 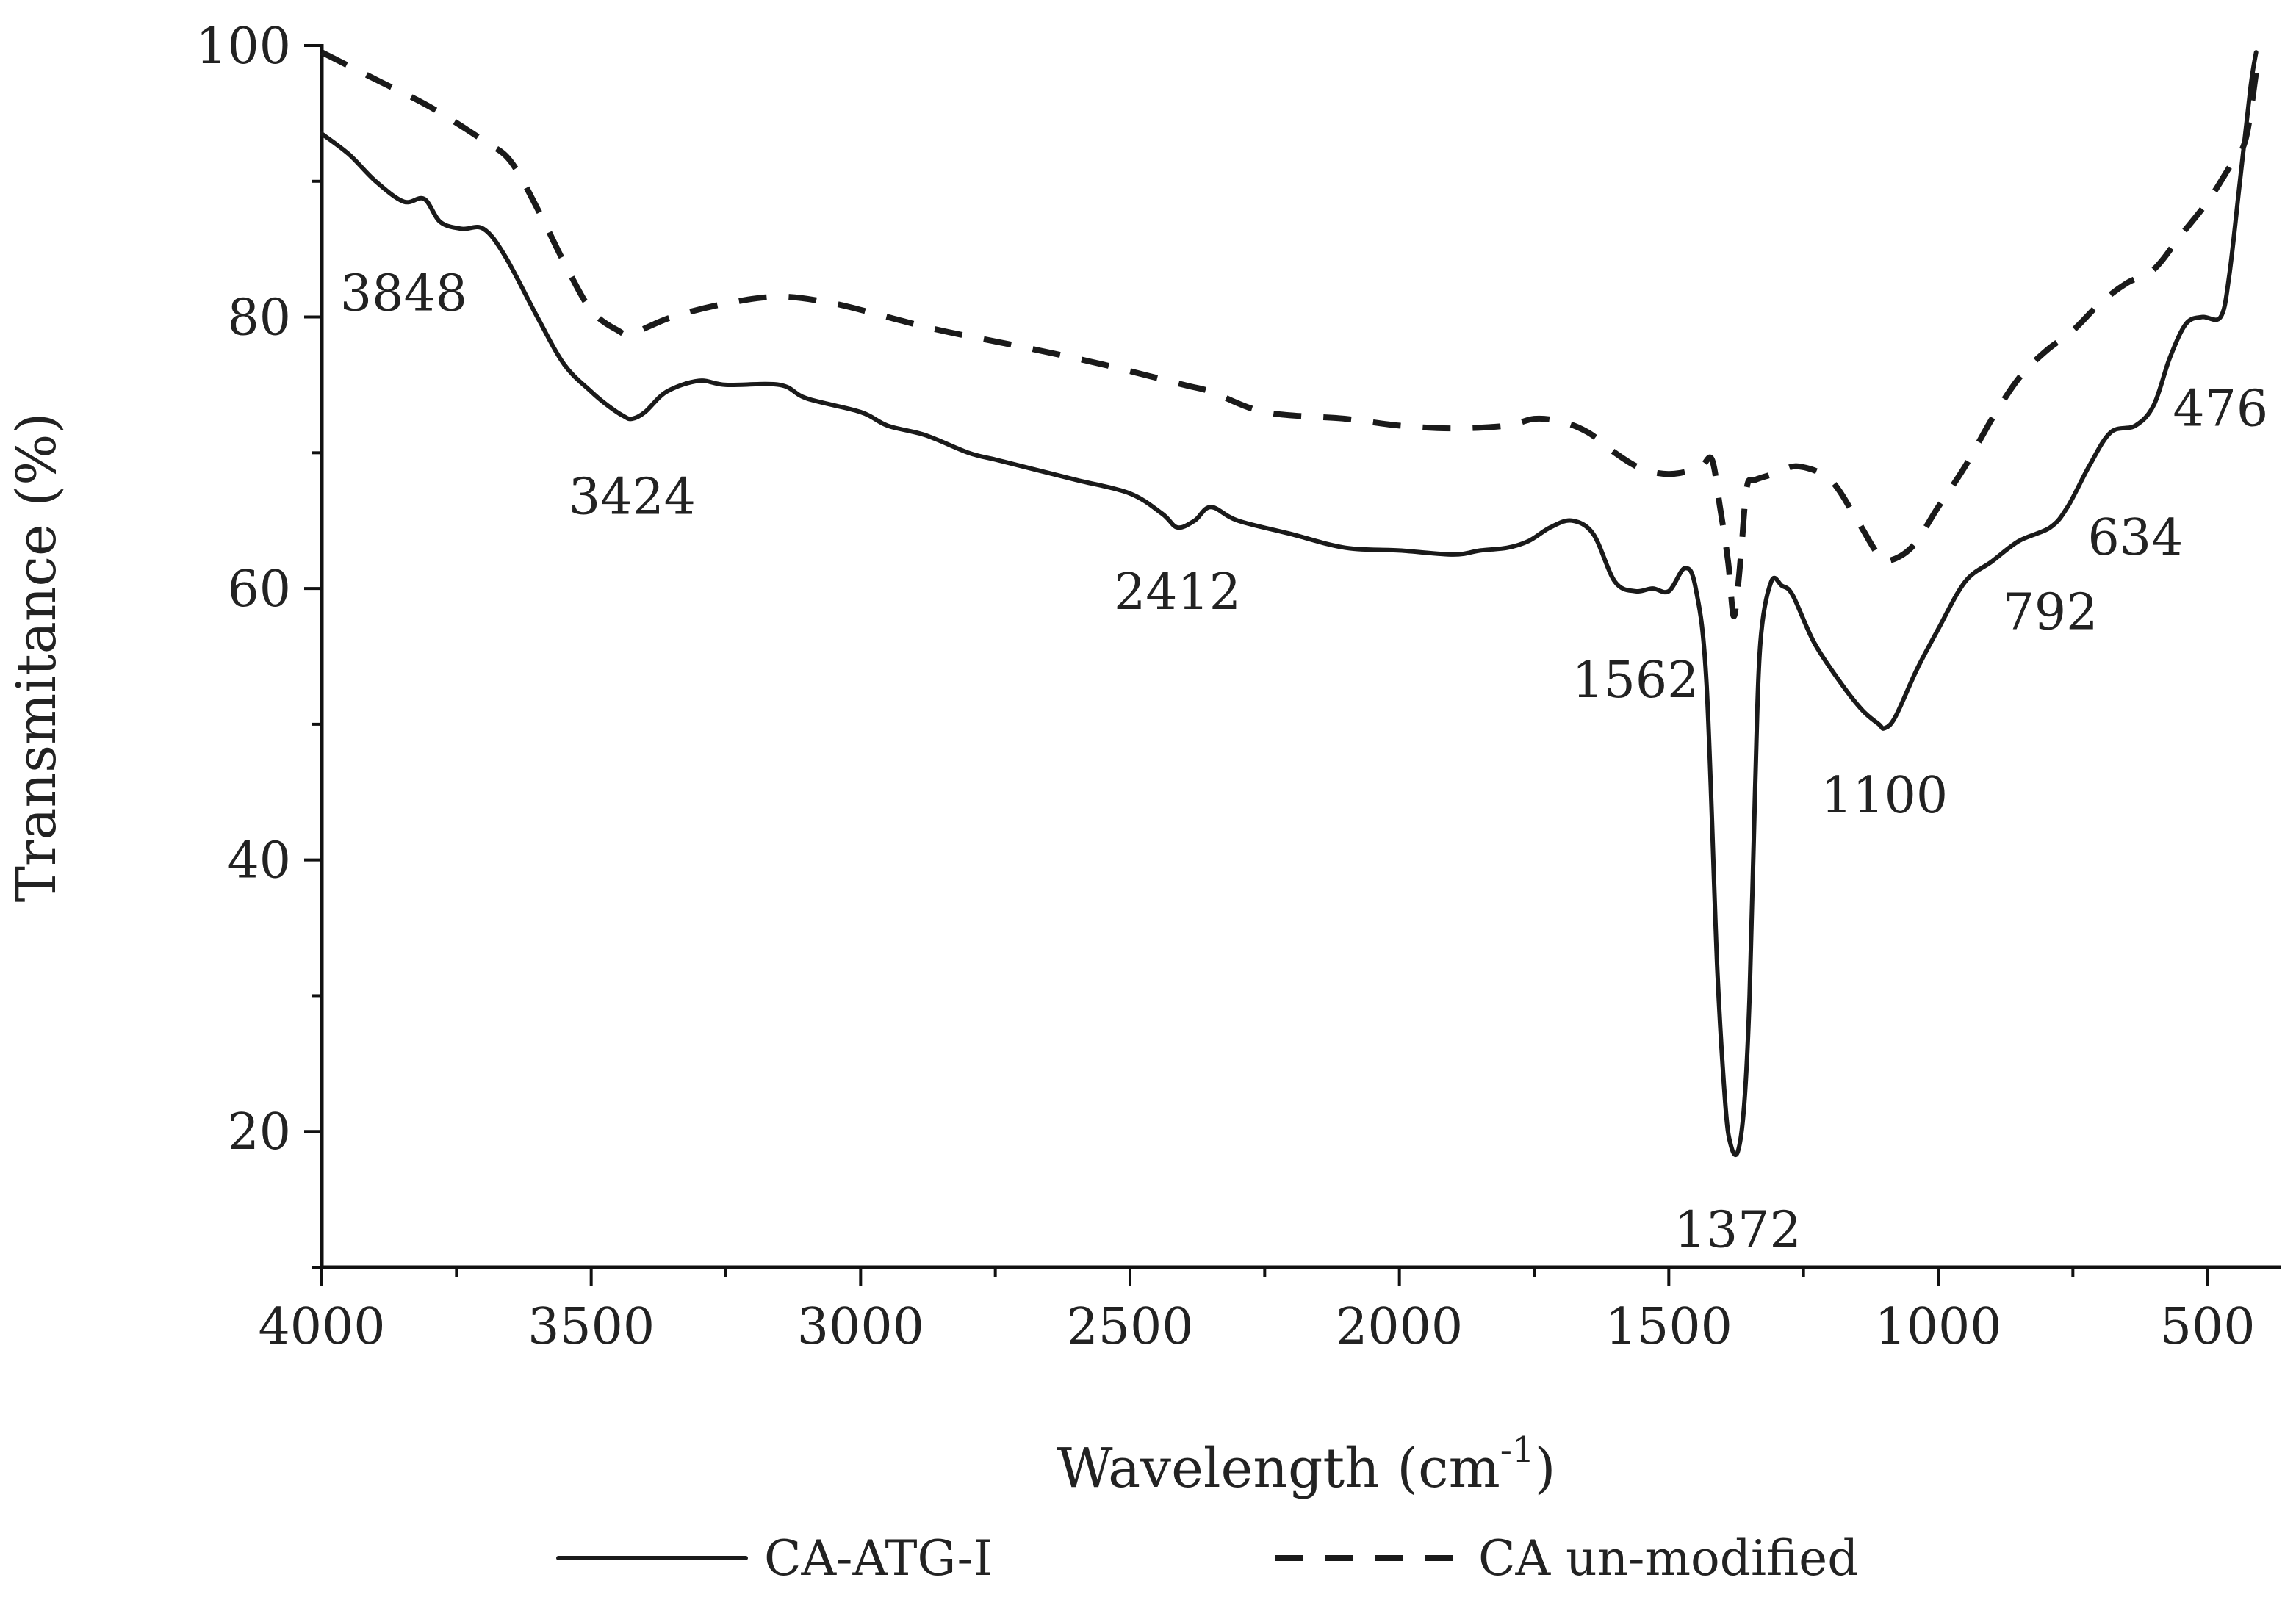 What do you see at coordinates (2050, 613) in the screenshot?
I see `peak-label-792: 792` at bounding box center [2050, 613].